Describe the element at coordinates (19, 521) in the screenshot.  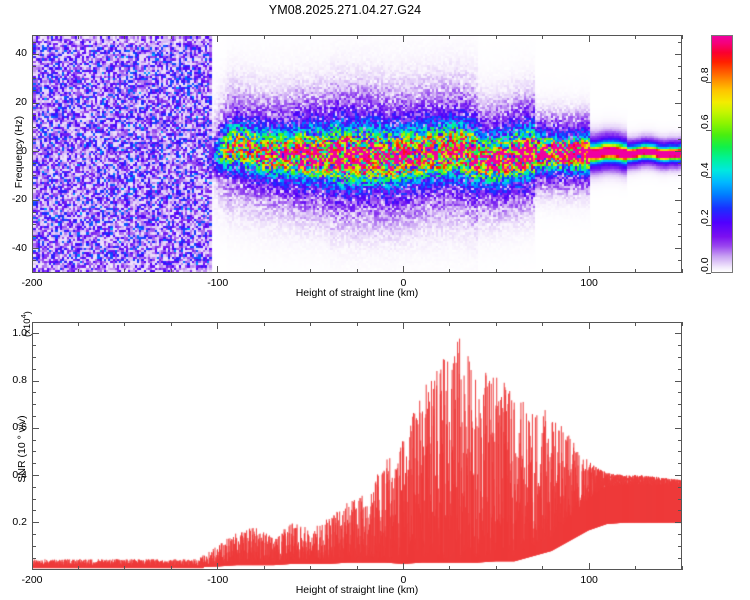
I see `snr-ytick-label: 0.2` at that location.